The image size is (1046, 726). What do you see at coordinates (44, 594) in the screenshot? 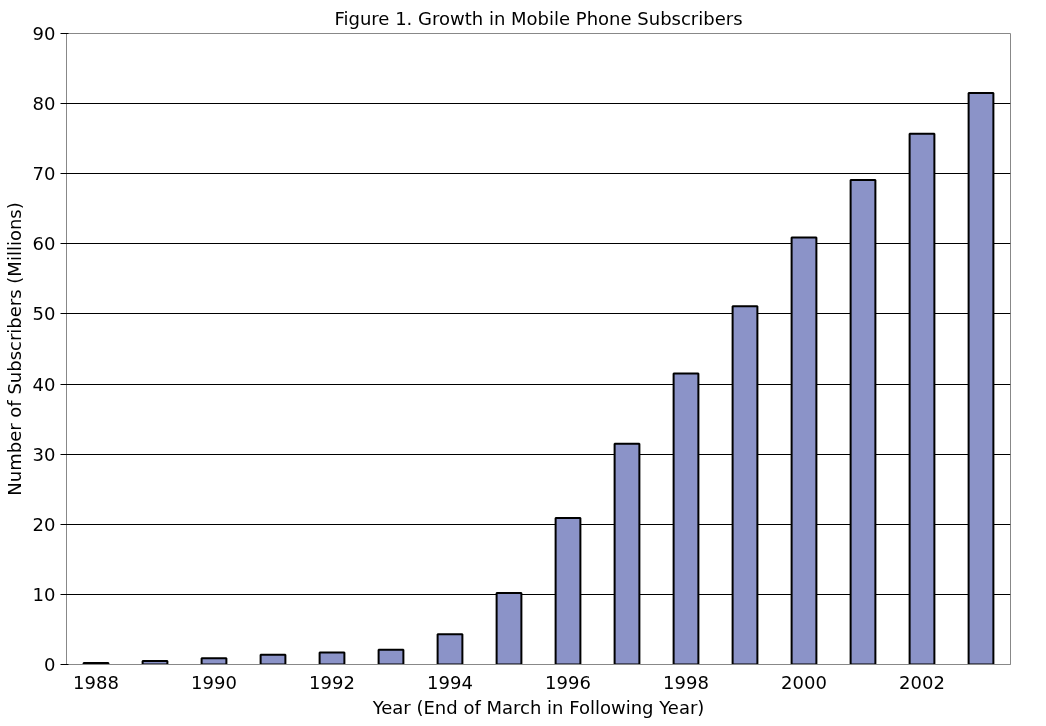
I see `y-tick-label: 10` at bounding box center [44, 594].